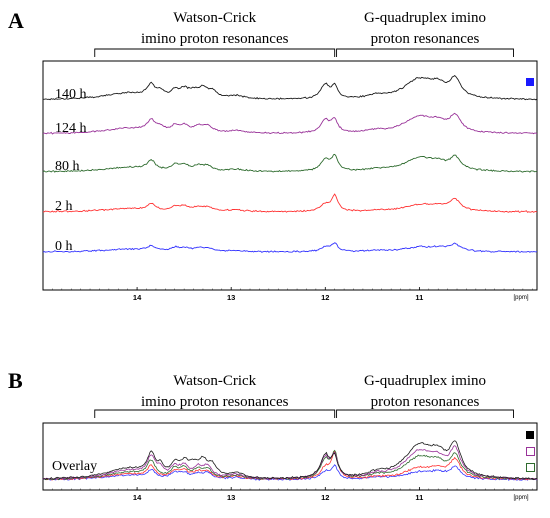  What do you see at coordinates (16, 20) in the screenshot?
I see `panel-a-letter: A` at bounding box center [16, 20].